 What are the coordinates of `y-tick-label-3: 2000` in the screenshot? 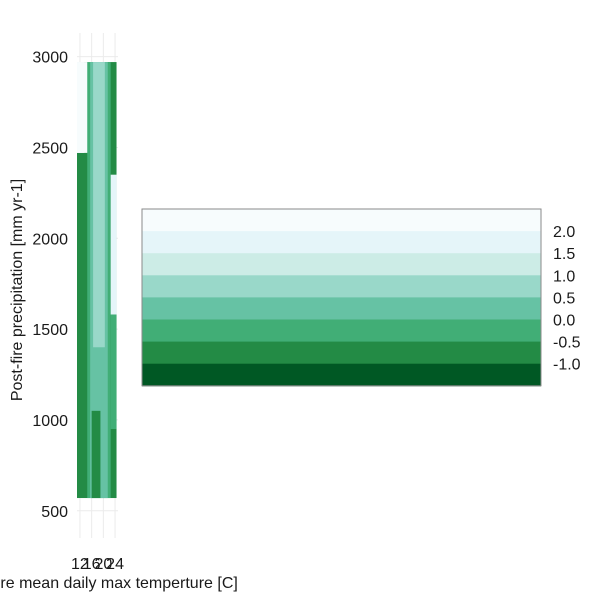 It's located at (50, 239).